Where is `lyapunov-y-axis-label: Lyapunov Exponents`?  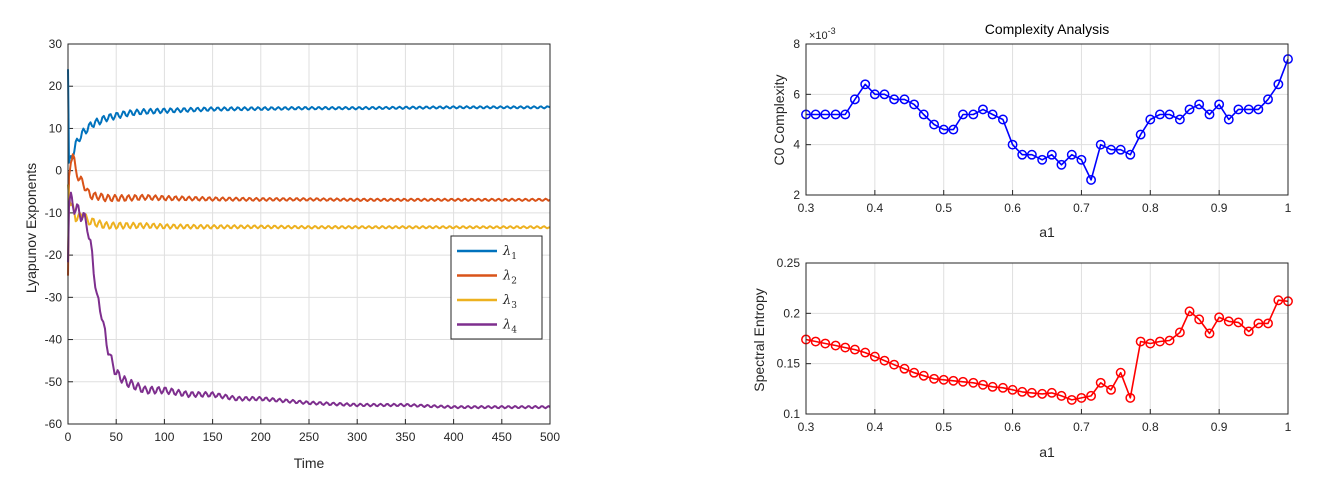
lyapunov-y-axis-label: Lyapunov Exponents is located at coordinates (31, 228).